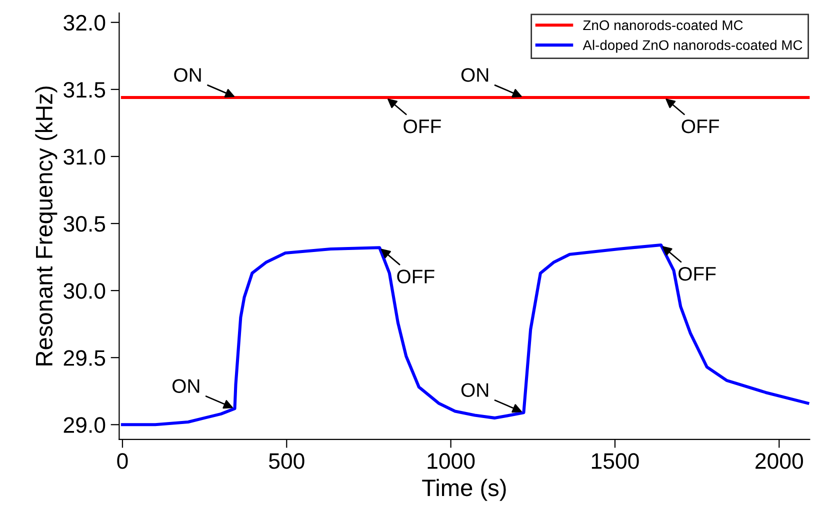  I want to click on x-tick-label: 500, so click(286, 461).